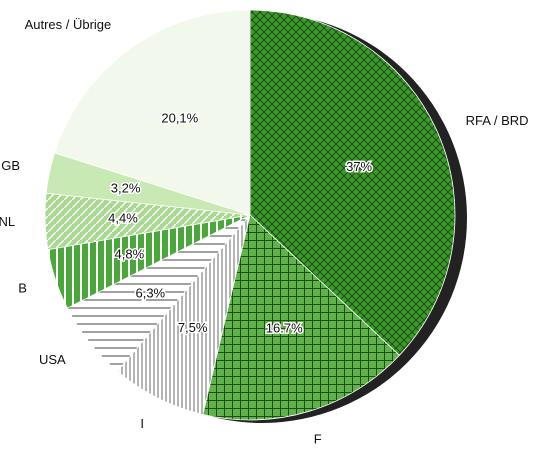 The image size is (556, 449). What do you see at coordinates (359, 166) in the screenshot?
I see `value-label: 37%` at bounding box center [359, 166].